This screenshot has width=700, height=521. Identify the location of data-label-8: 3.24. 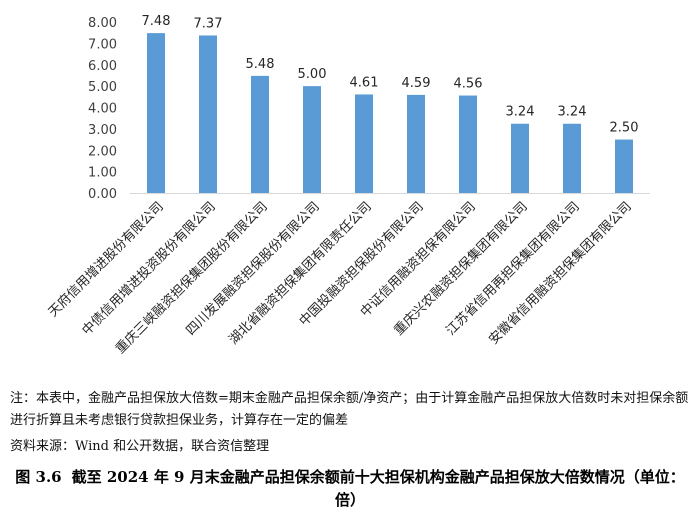
(572, 112).